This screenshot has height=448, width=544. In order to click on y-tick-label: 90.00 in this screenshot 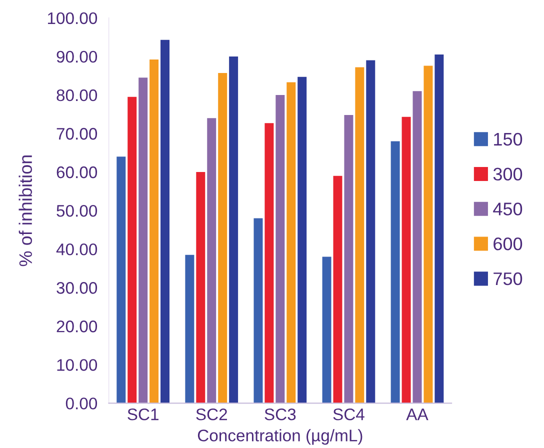, I will do `click(77, 56)`.